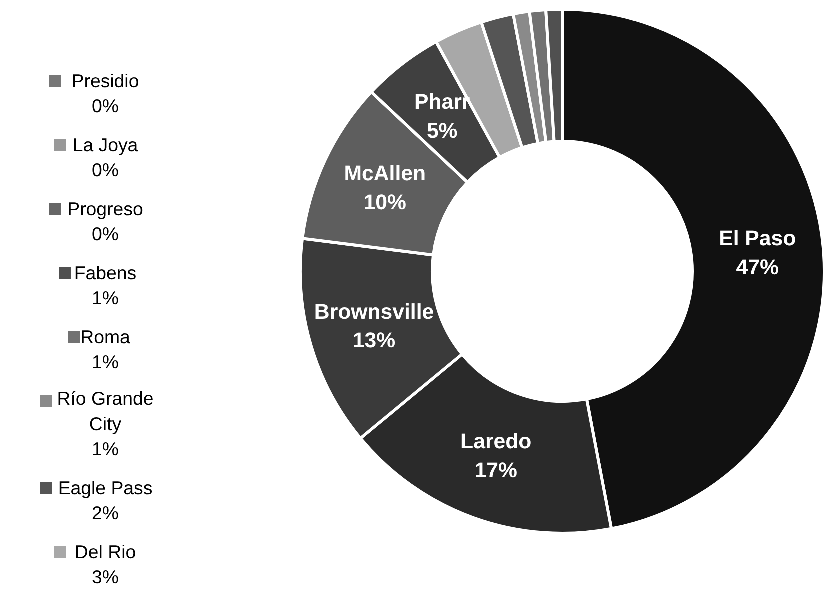 This screenshot has height=609, width=827. I want to click on slice-label: McAllen, so click(385, 174).